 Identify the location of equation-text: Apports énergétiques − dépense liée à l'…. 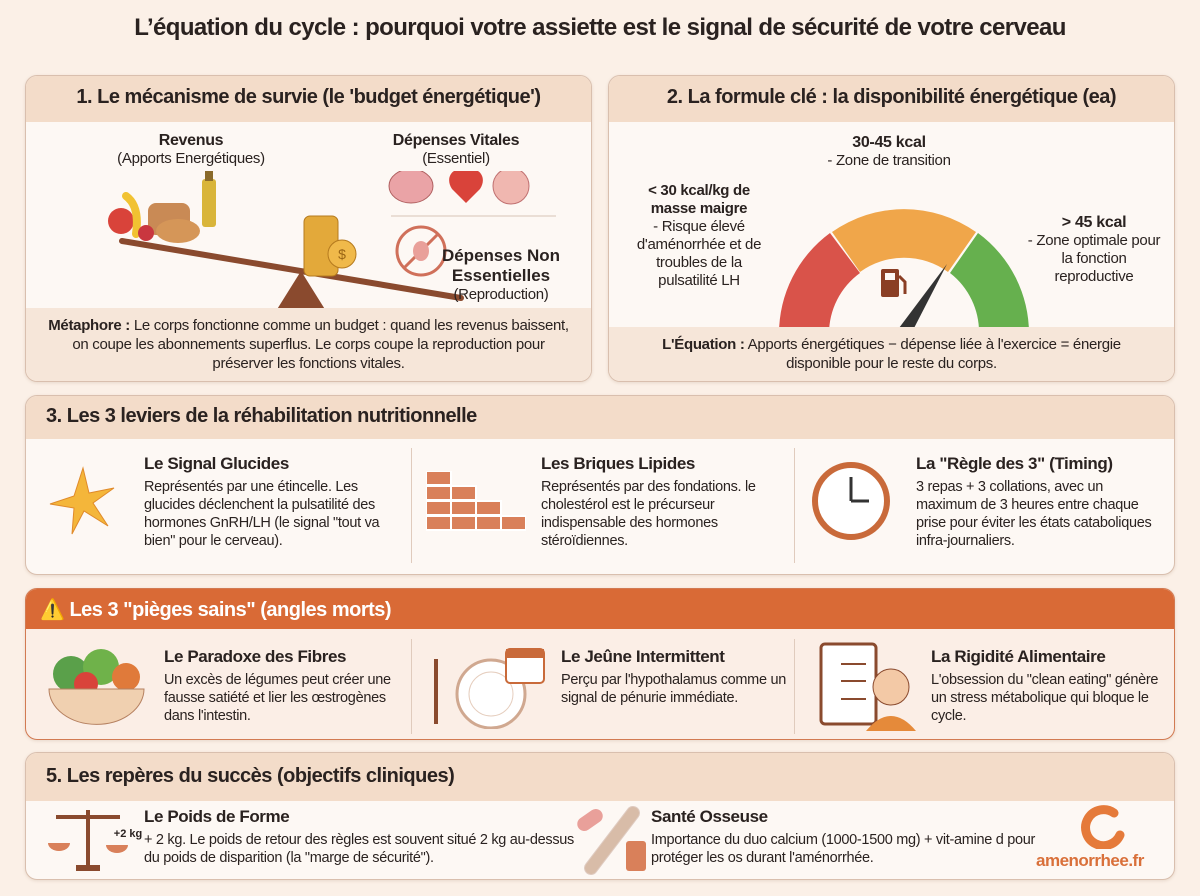
(934, 354).